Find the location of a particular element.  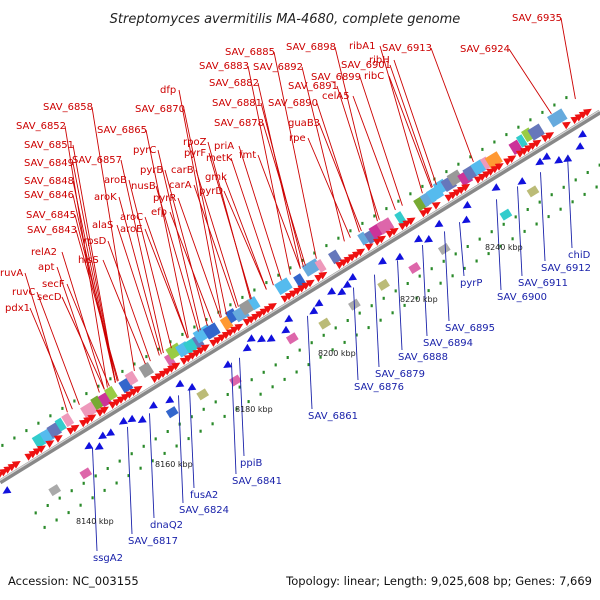

forward-gene-label: rpoZ is located at coordinates (195, 142).